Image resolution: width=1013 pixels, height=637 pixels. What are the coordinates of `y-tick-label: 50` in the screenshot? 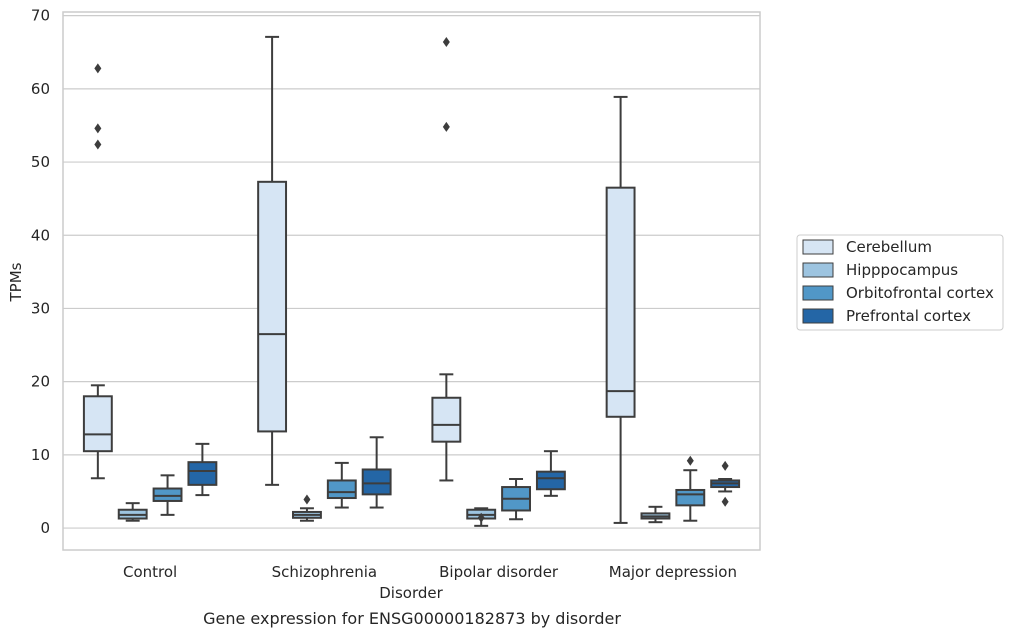 It's located at (40, 162).